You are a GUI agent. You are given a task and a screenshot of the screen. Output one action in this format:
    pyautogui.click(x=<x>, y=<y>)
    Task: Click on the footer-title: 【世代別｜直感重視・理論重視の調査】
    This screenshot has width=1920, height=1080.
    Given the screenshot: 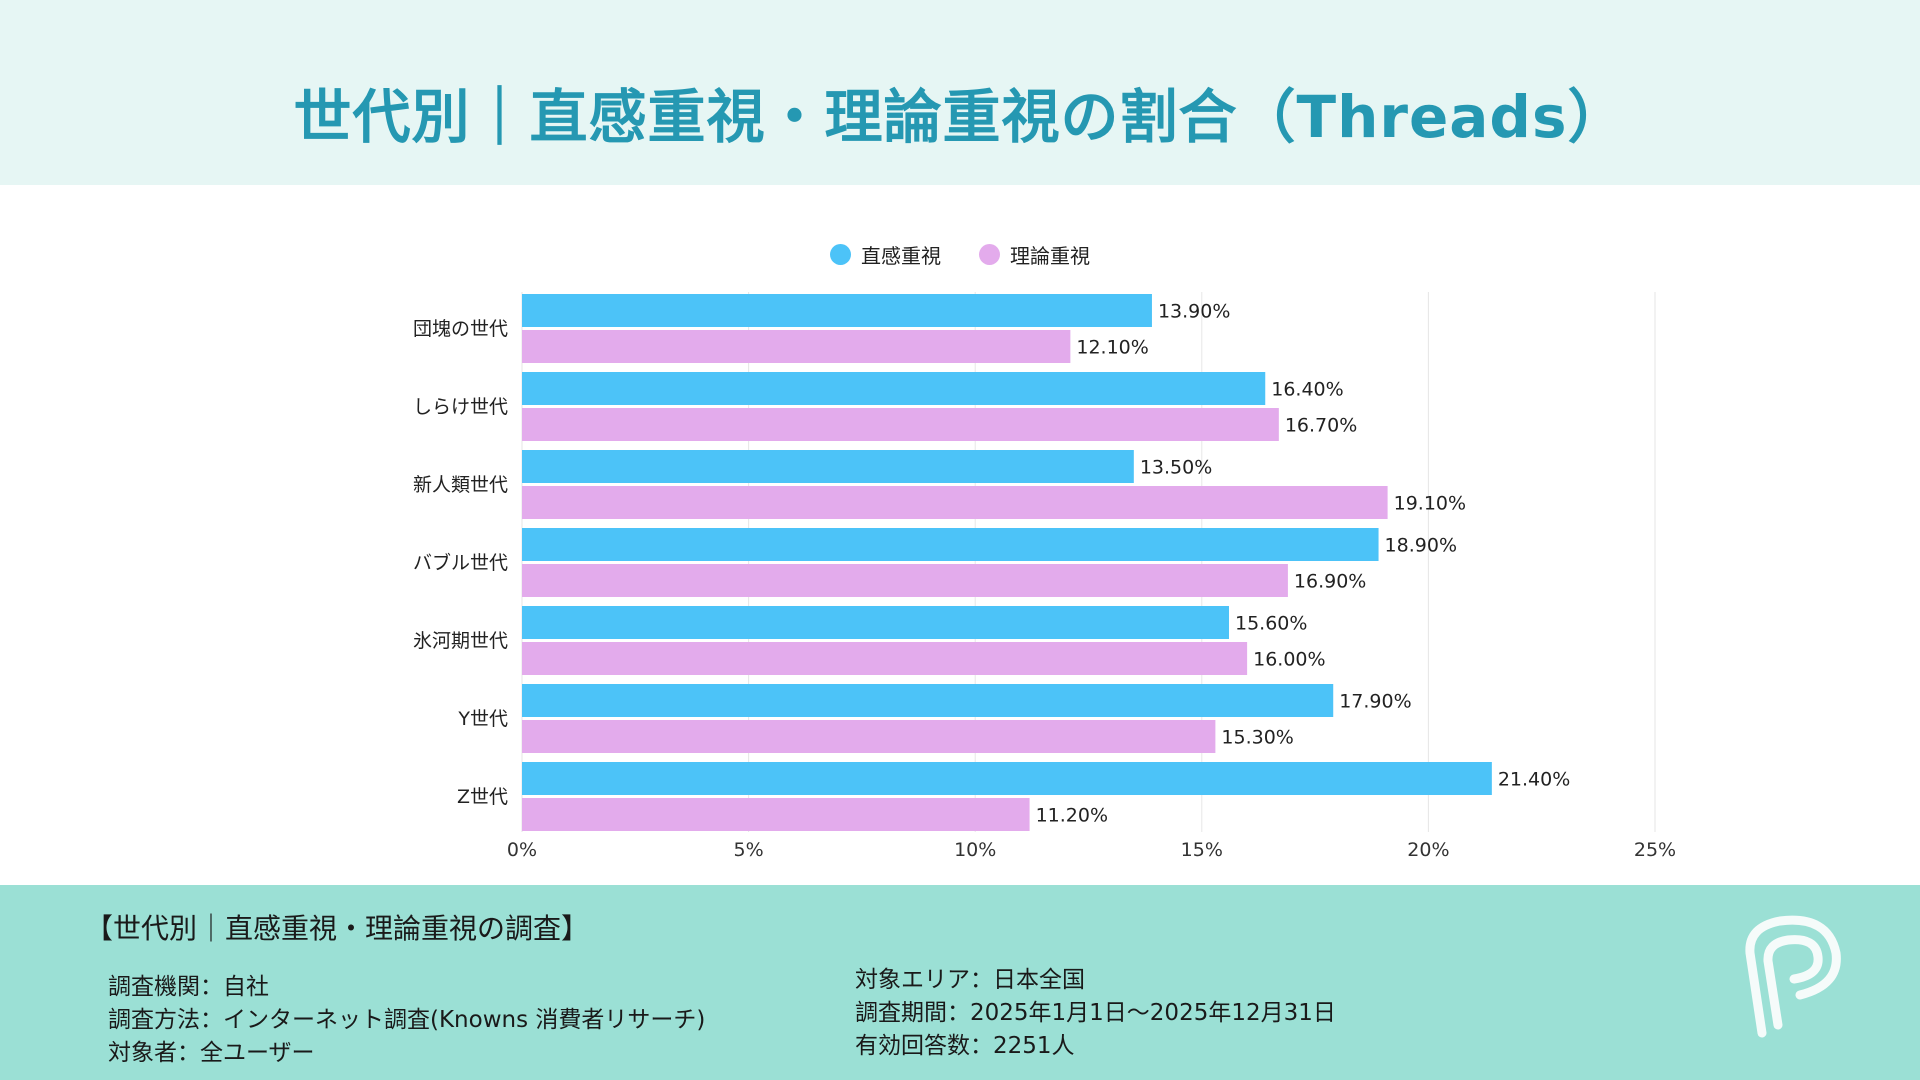 What is the action you would take?
    pyautogui.click(x=337, y=928)
    